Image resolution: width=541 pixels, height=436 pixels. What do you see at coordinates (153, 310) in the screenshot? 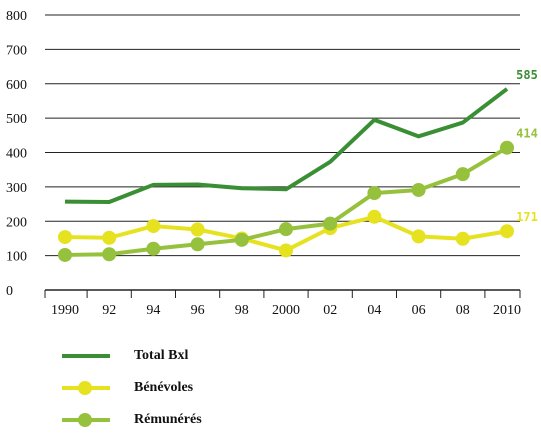
I see `x-tick-label: 94` at bounding box center [153, 310].